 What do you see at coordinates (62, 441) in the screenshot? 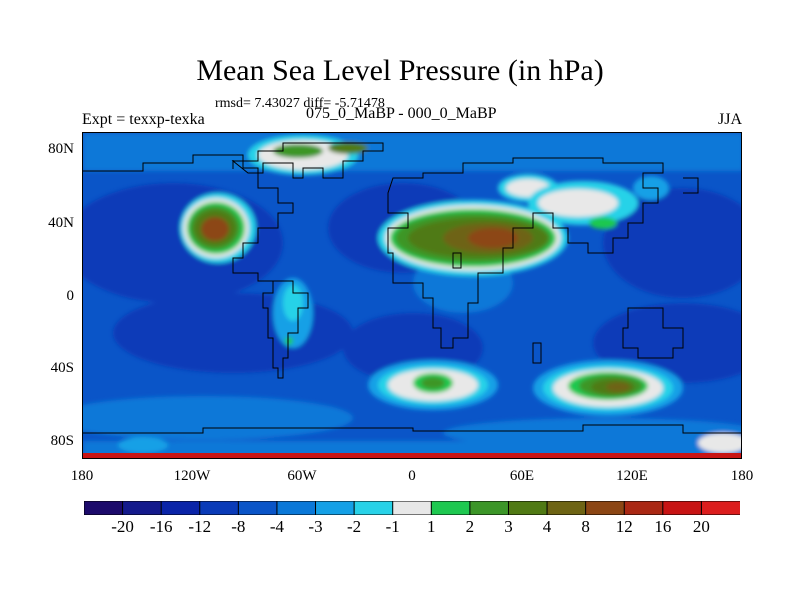
I see `y-tick-80s: 80S` at bounding box center [62, 441].